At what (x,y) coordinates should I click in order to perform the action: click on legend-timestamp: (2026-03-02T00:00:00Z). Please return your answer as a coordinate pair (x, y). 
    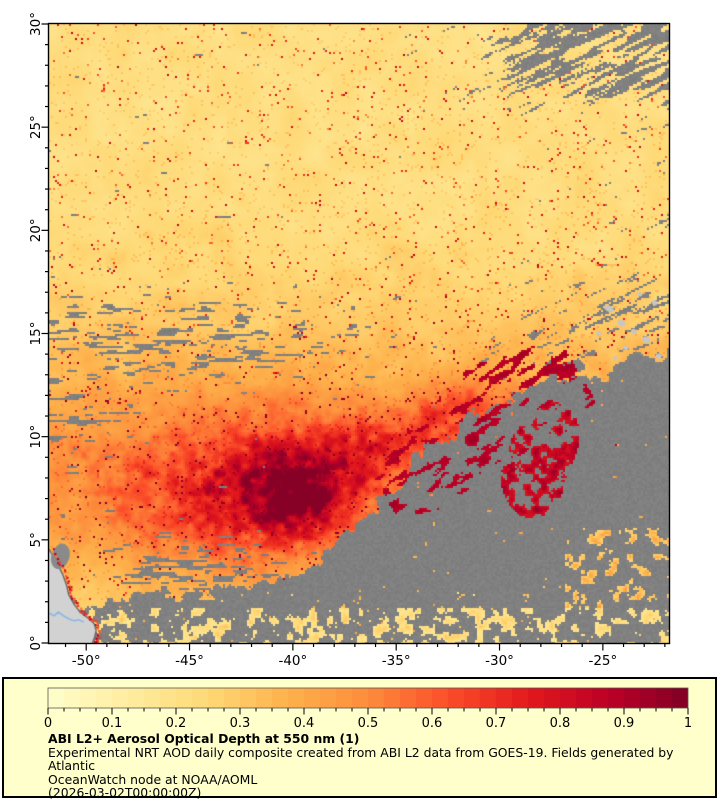
    Looking at the image, I should click on (125, 792).